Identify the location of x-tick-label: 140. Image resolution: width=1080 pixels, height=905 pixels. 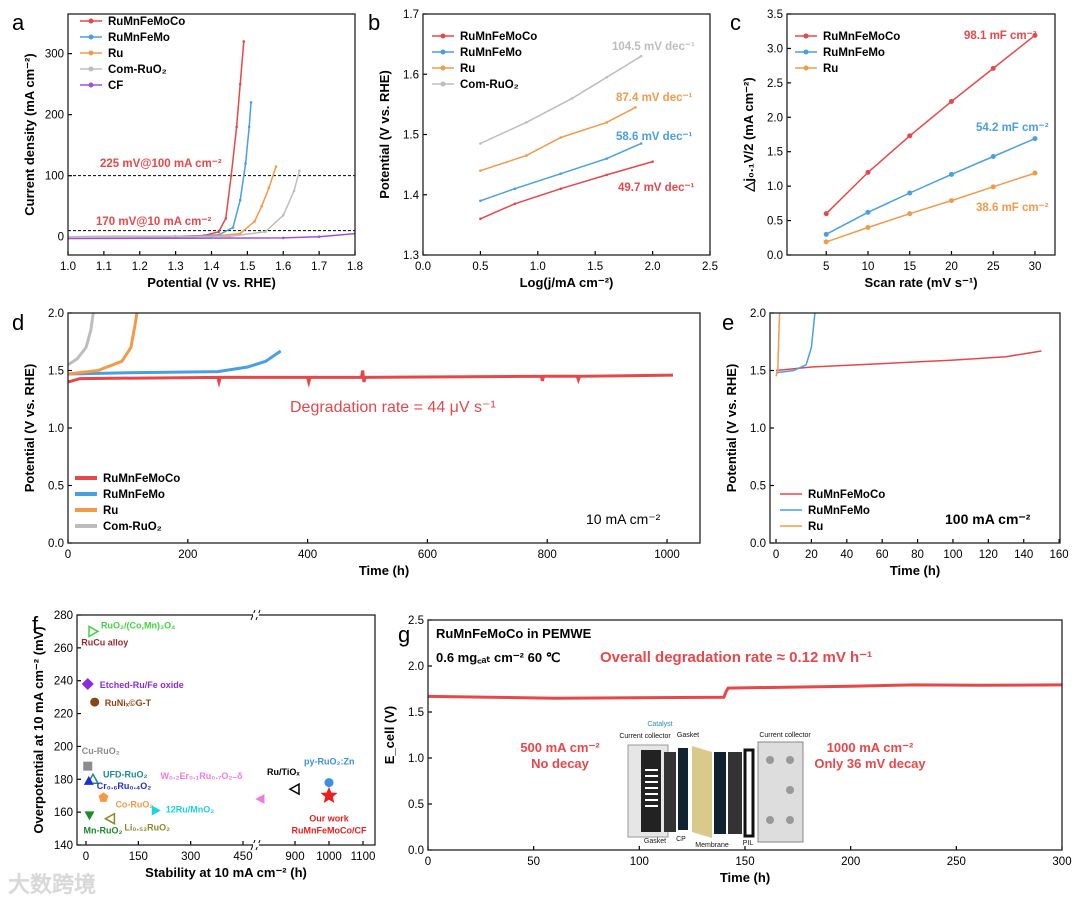
(1023, 555).